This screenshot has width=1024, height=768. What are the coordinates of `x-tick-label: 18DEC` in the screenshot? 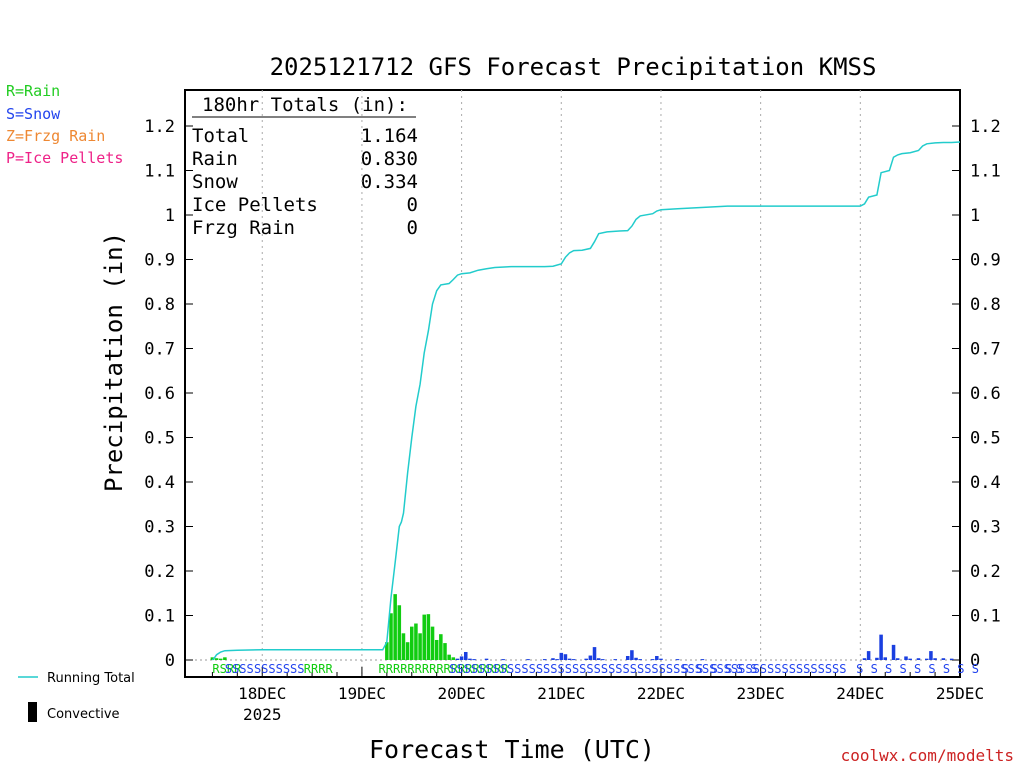 It's located at (262, 693).